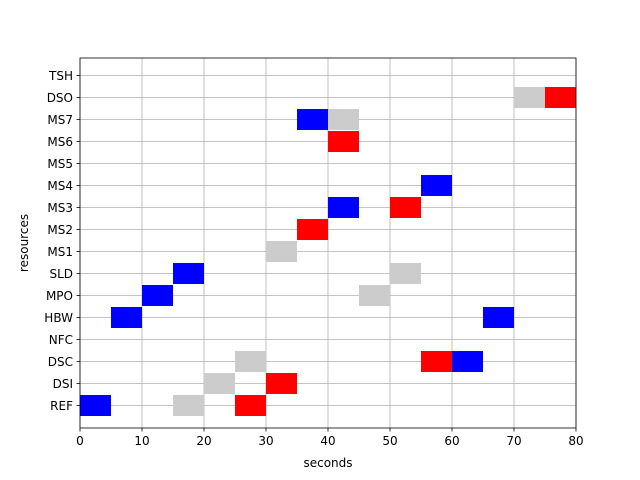 This screenshot has width=640, height=480. What do you see at coordinates (451, 441) in the screenshot?
I see `x-tick-label: 60` at bounding box center [451, 441].